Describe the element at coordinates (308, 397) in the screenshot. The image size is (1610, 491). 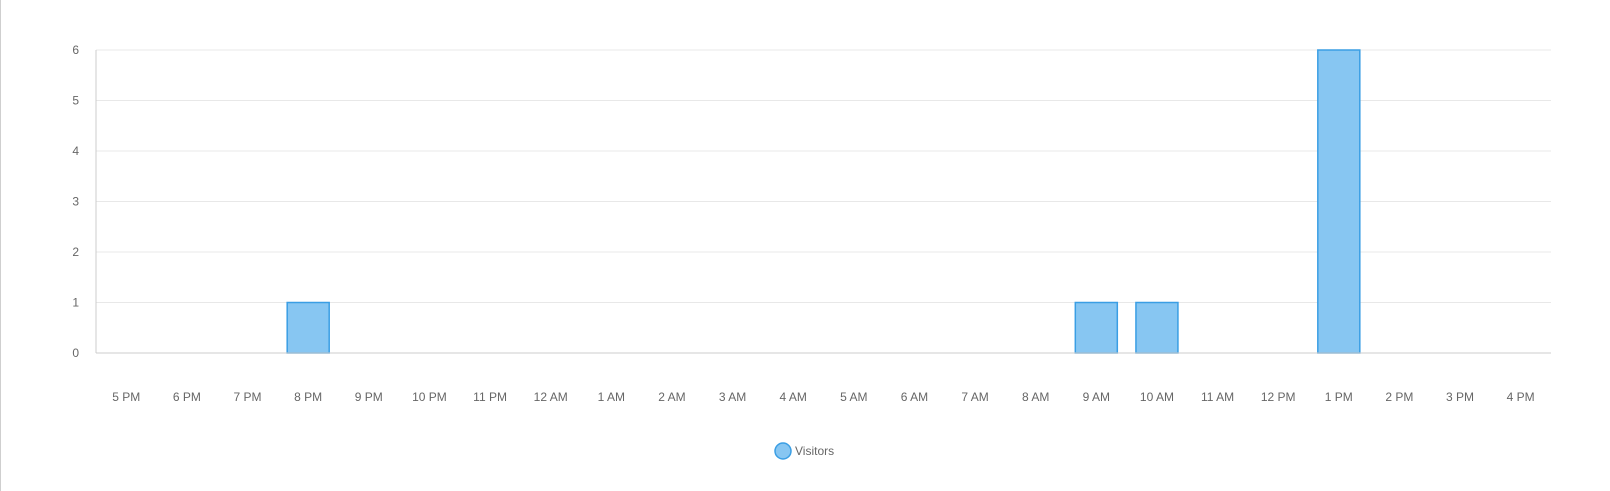
I see `x-tick-label: 8 PM` at that location.